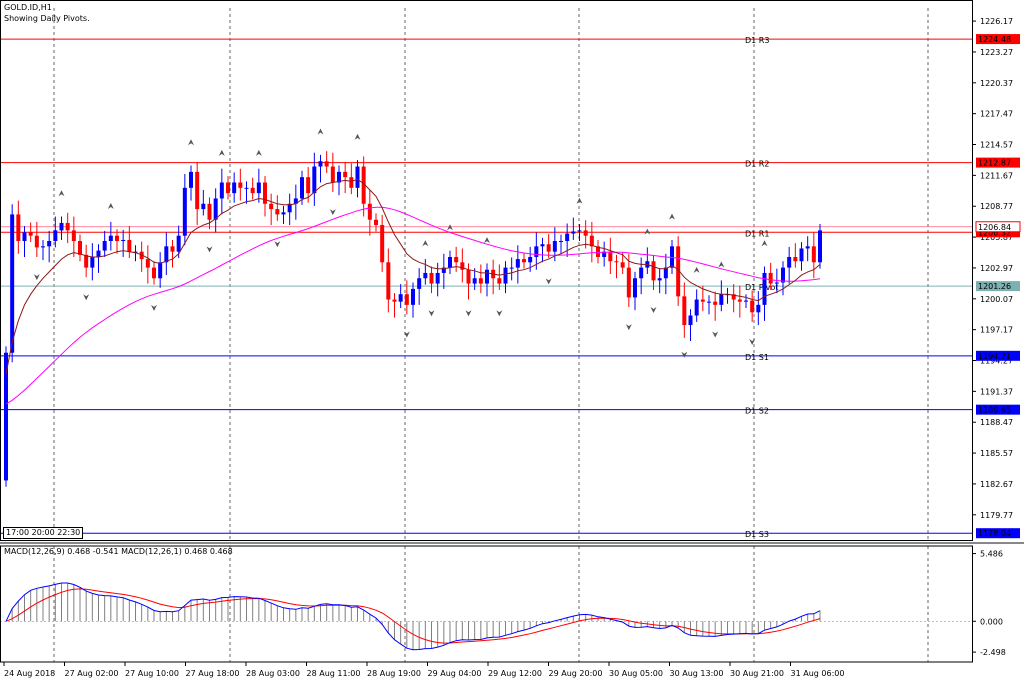 This screenshot has height=683, width=1024. Describe the element at coordinates (996, 515) in the screenshot. I see `price-tick-label: 1179.77` at that location.